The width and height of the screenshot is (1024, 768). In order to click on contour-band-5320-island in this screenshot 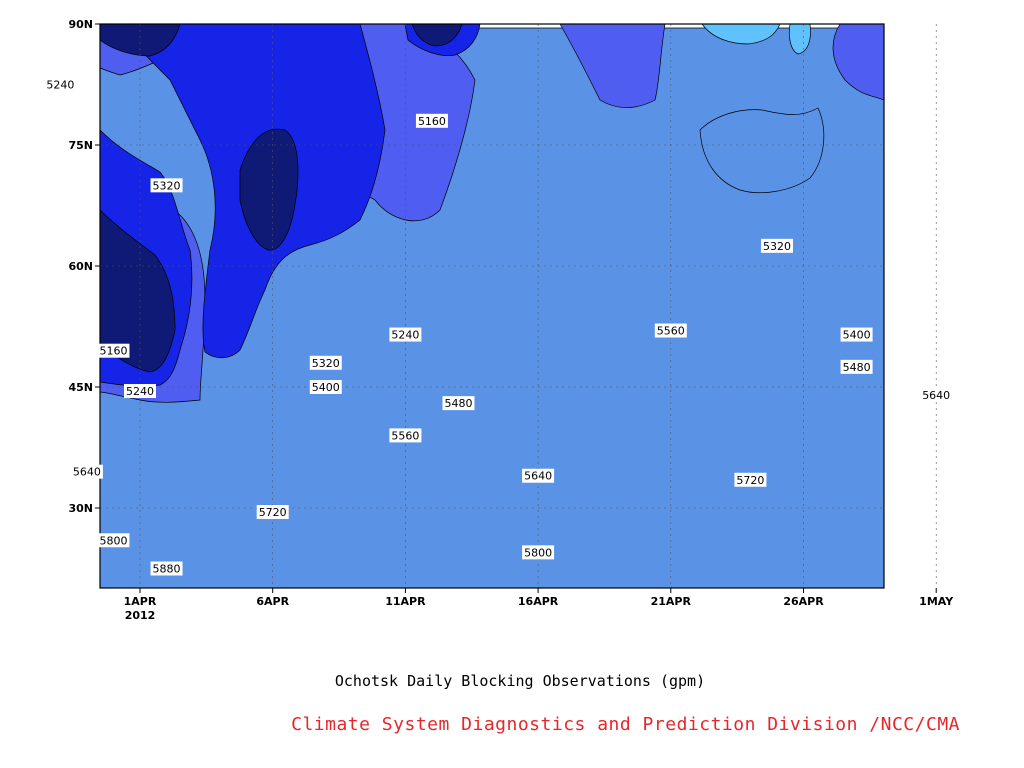, I will do `click(762, 150)`.